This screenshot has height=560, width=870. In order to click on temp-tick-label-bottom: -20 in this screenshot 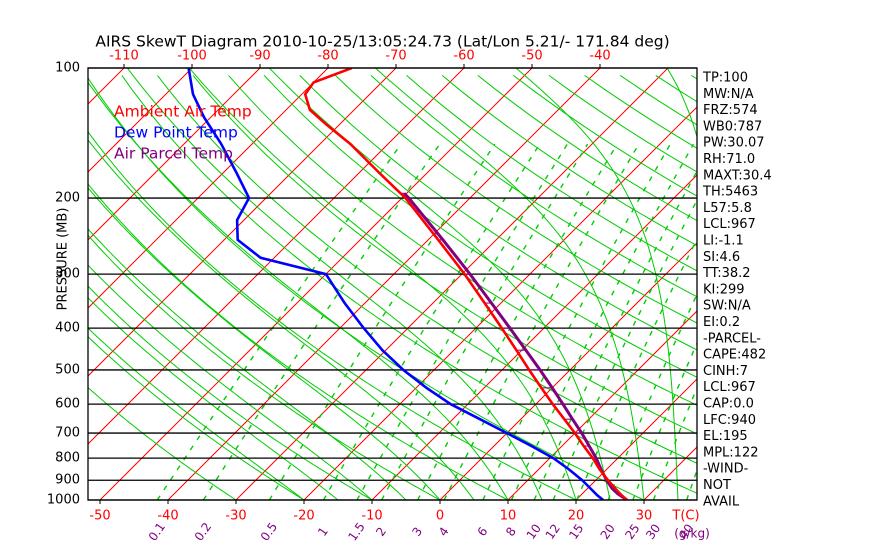, I will do `click(303, 516)`.